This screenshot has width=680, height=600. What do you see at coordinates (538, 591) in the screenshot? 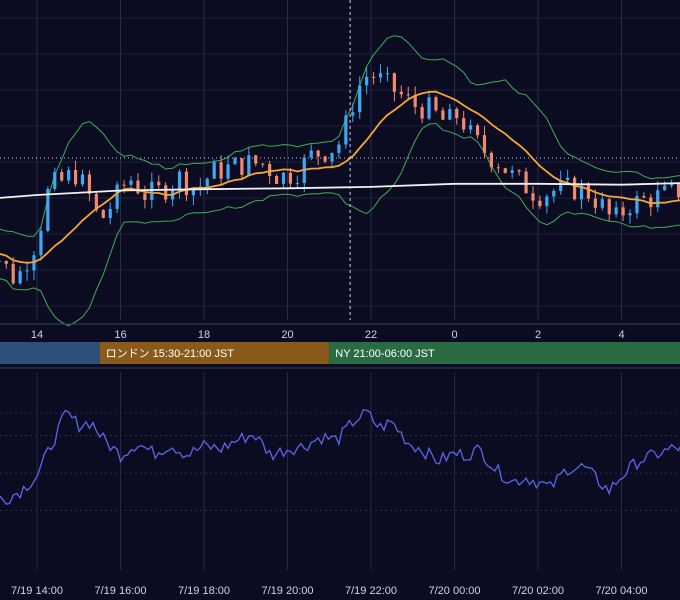
I see `x-tick-label: 7/20 02:00` at bounding box center [538, 591].